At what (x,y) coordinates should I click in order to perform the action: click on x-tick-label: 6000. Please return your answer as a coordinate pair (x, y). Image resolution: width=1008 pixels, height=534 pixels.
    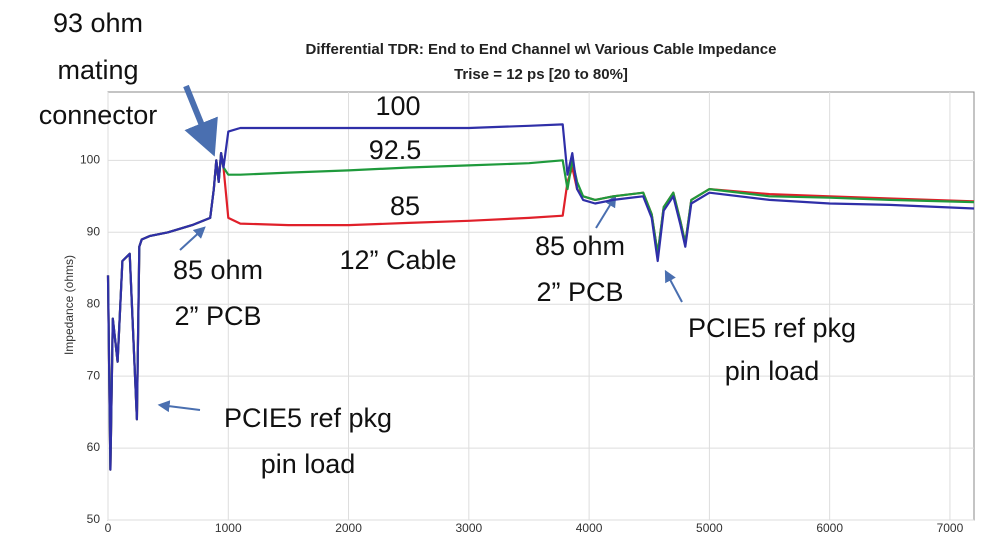
    Looking at the image, I should click on (829, 527).